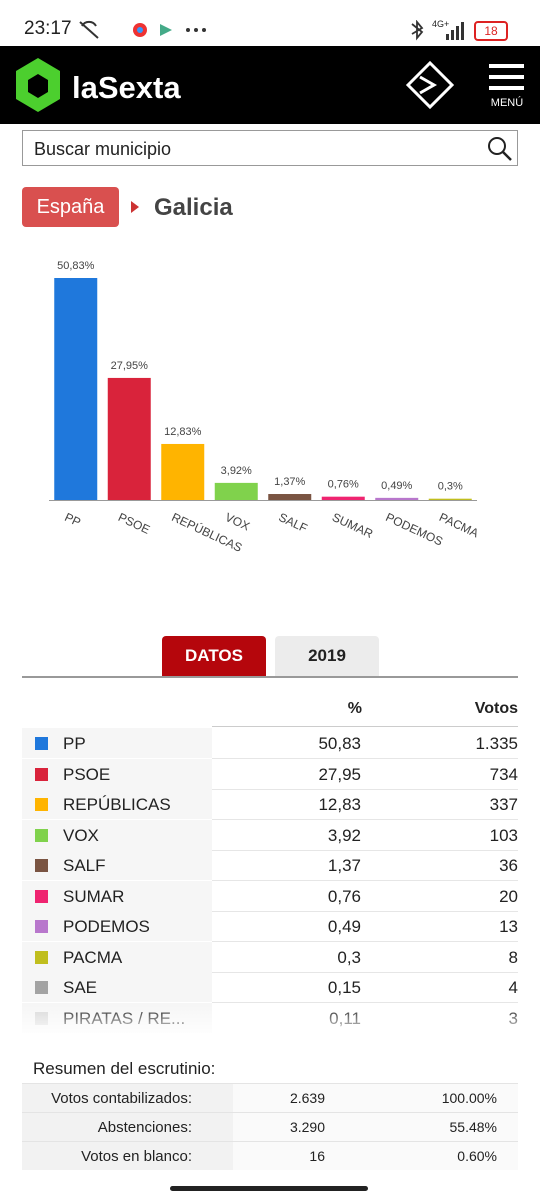 The width and height of the screenshot is (540, 1200). I want to click on search-box: Buscar municipio, so click(270, 148).